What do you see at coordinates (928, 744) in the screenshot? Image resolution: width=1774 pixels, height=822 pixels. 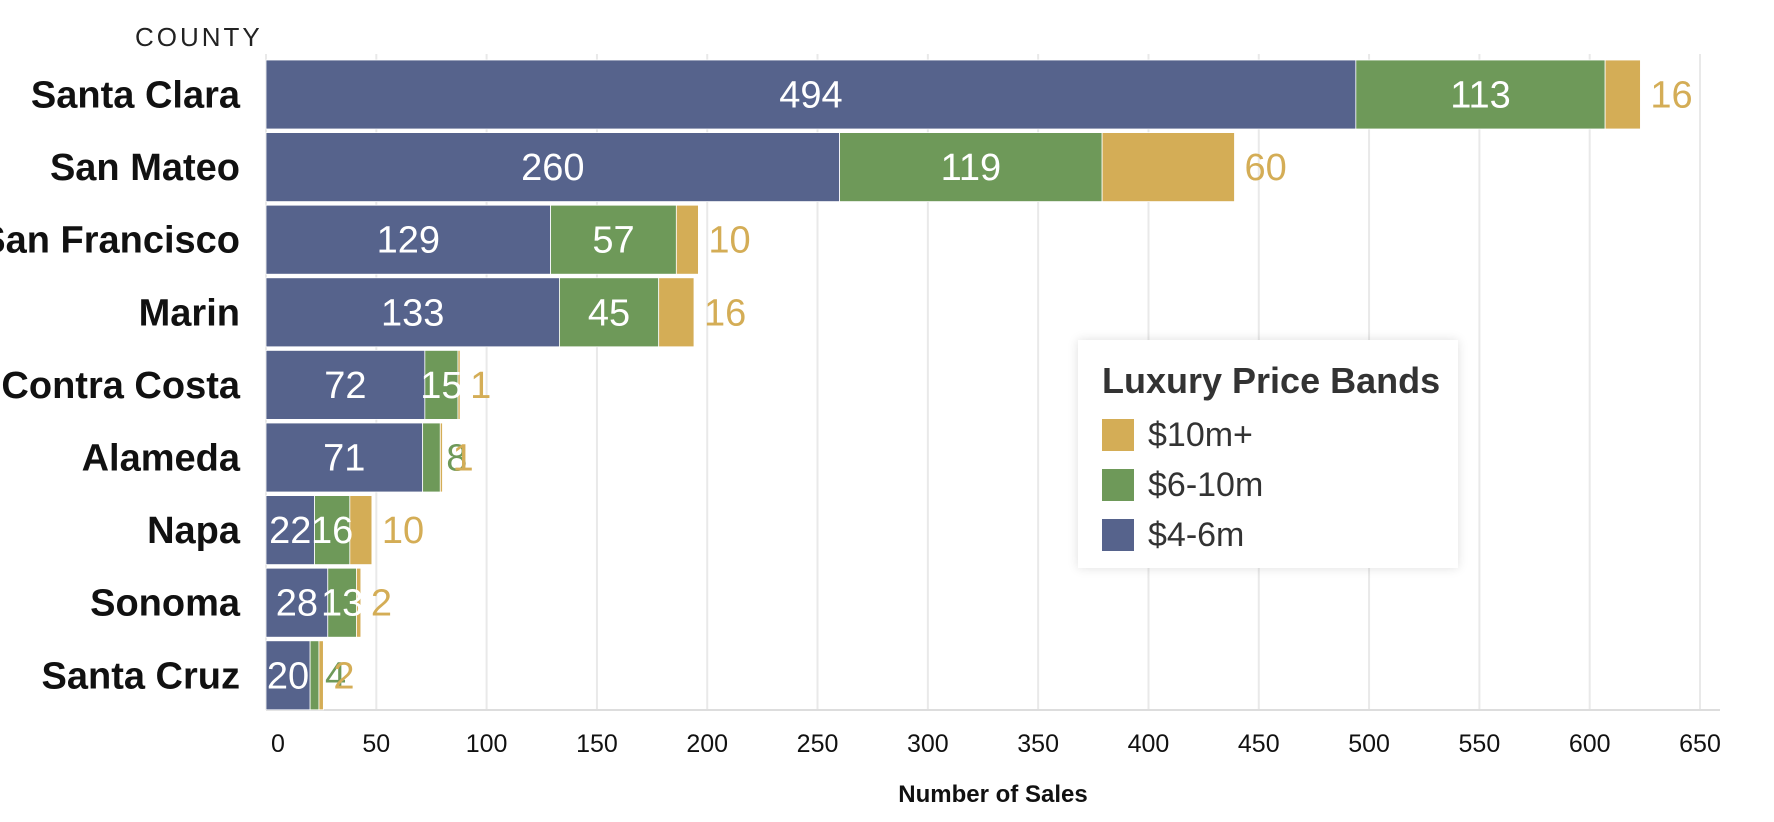 I see `x-tick-label: 300` at bounding box center [928, 744].